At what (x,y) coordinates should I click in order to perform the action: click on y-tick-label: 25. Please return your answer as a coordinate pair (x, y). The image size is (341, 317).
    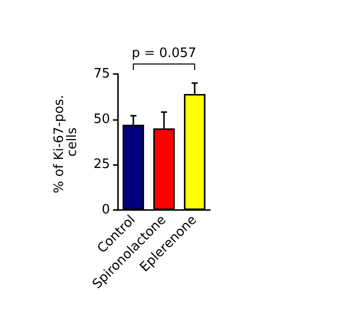
    Looking at the image, I should click on (101, 164).